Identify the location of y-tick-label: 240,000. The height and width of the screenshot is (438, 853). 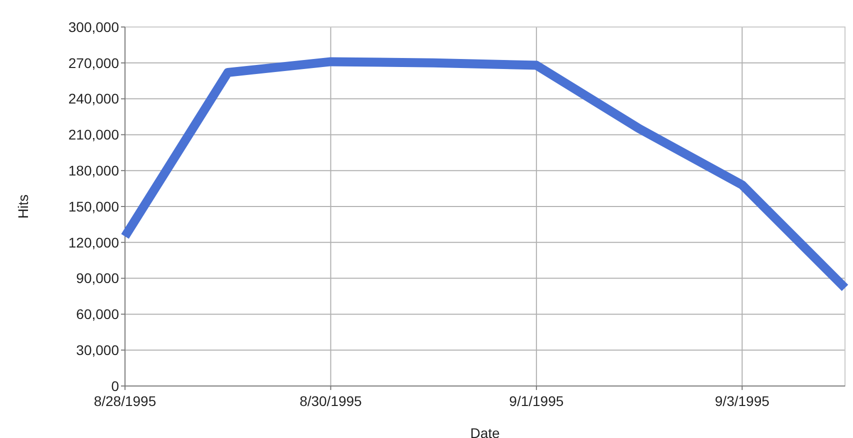
(94, 98).